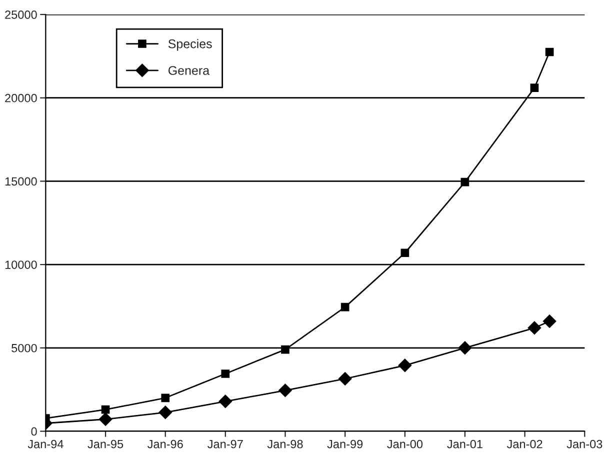 This screenshot has height=453, width=609. What do you see at coordinates (189, 70) in the screenshot?
I see `legend-label: Genera` at bounding box center [189, 70].